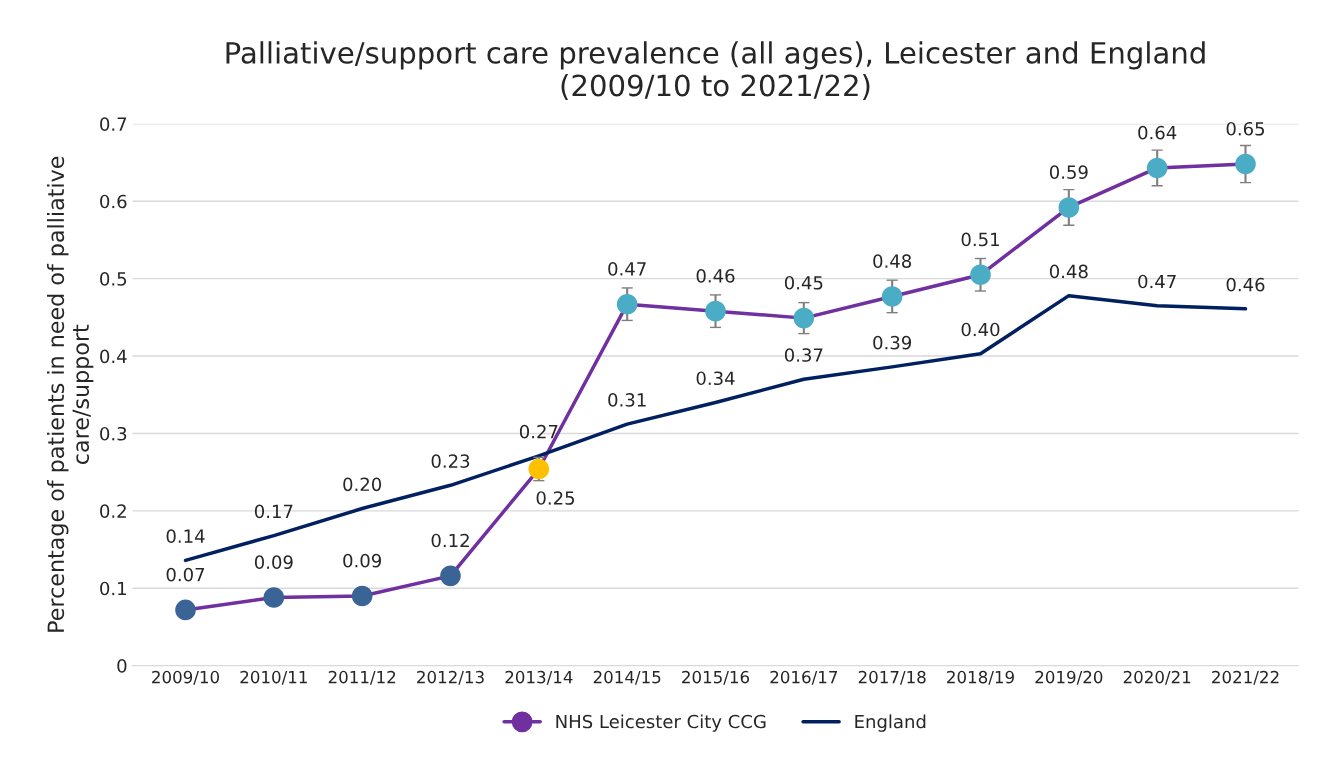 The height and width of the screenshot is (774, 1325). What do you see at coordinates (113, 201) in the screenshot?
I see `y-tick-label: 0.6` at bounding box center [113, 201].